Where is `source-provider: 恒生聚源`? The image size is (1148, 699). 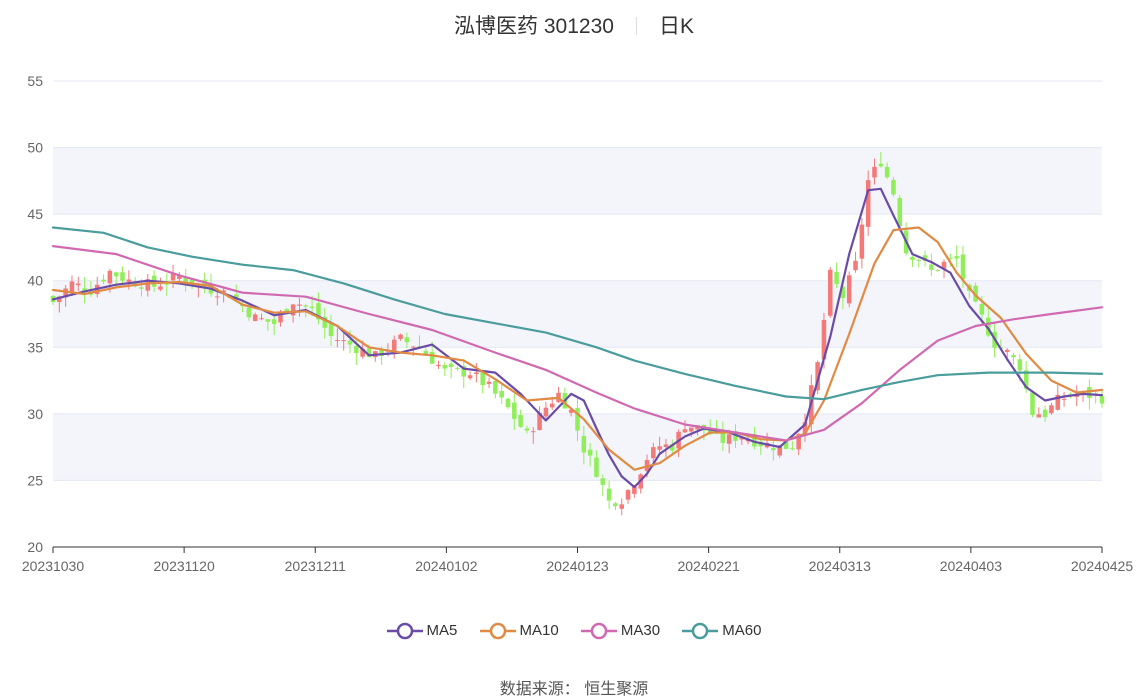 source-provider: 恒生聚源 is located at coordinates (616, 689).